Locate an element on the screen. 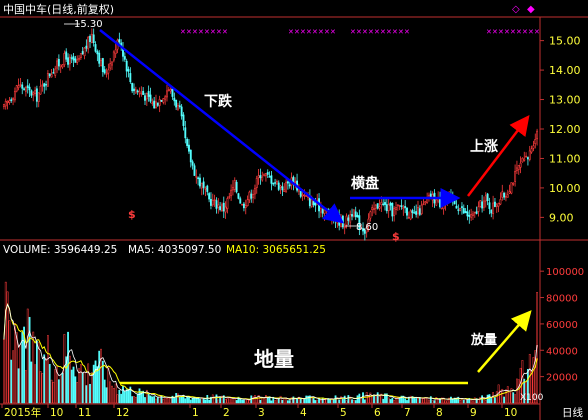 The image size is (588, 420). period-label: 日线 is located at coordinates (572, 412).